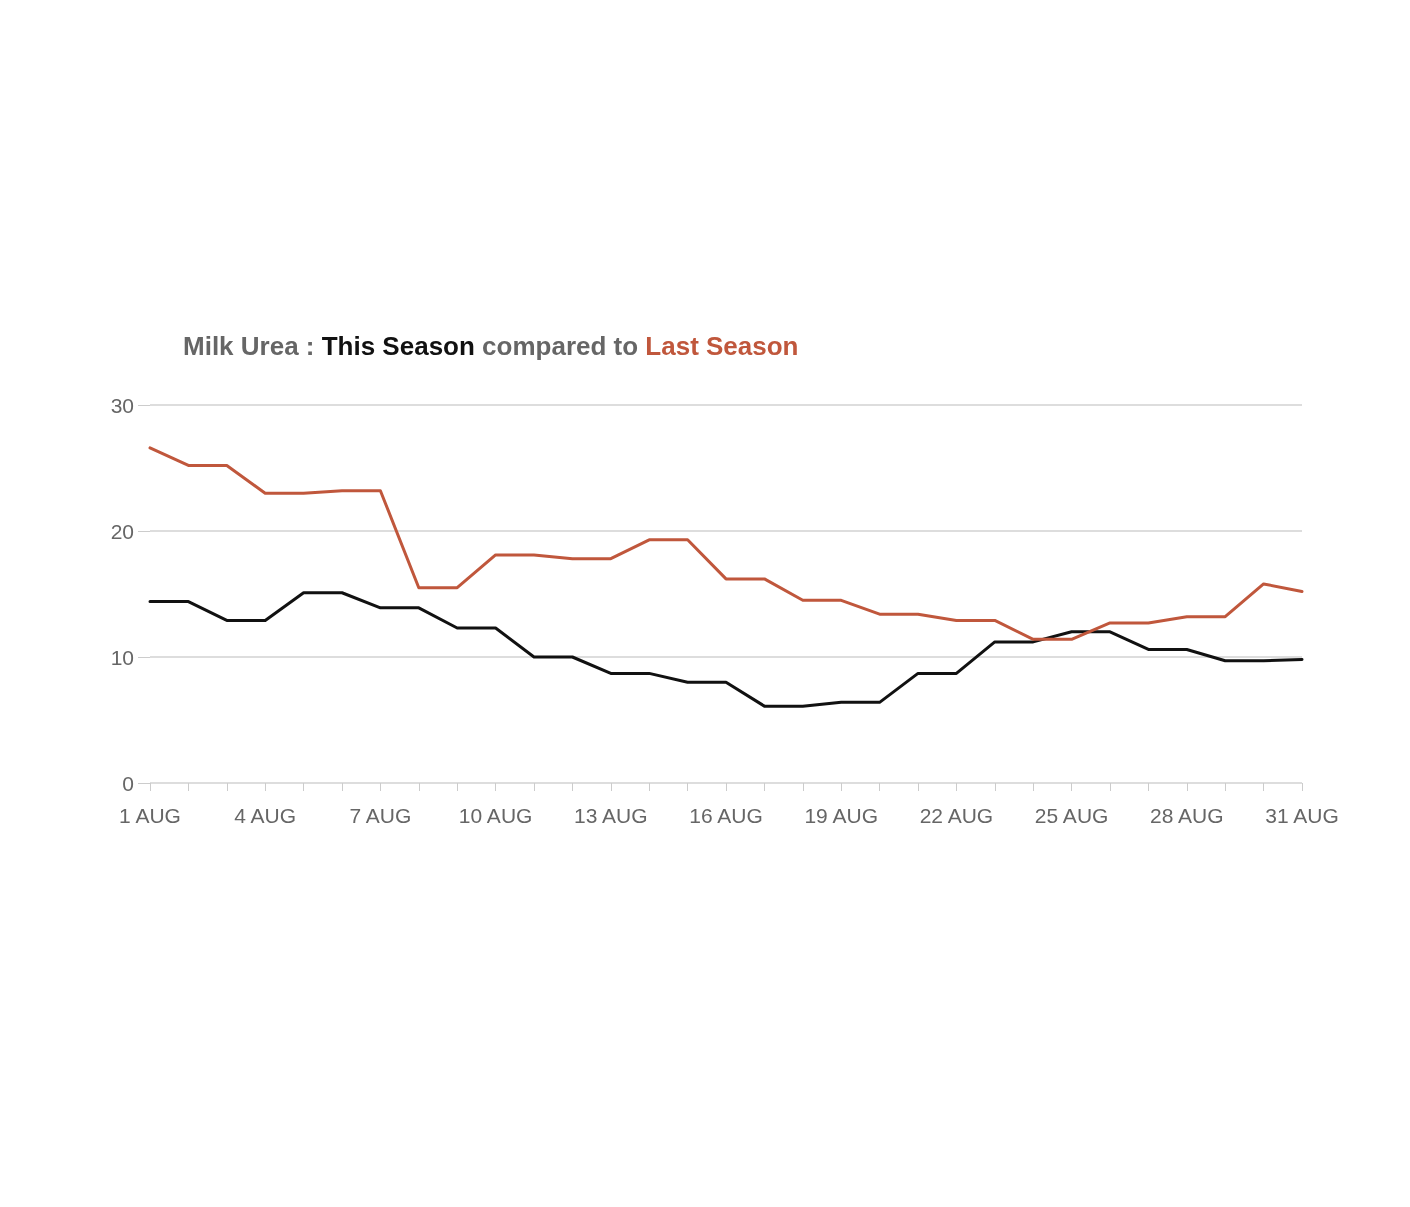  What do you see at coordinates (560, 346) in the screenshot?
I see `text: compared to` at bounding box center [560, 346].